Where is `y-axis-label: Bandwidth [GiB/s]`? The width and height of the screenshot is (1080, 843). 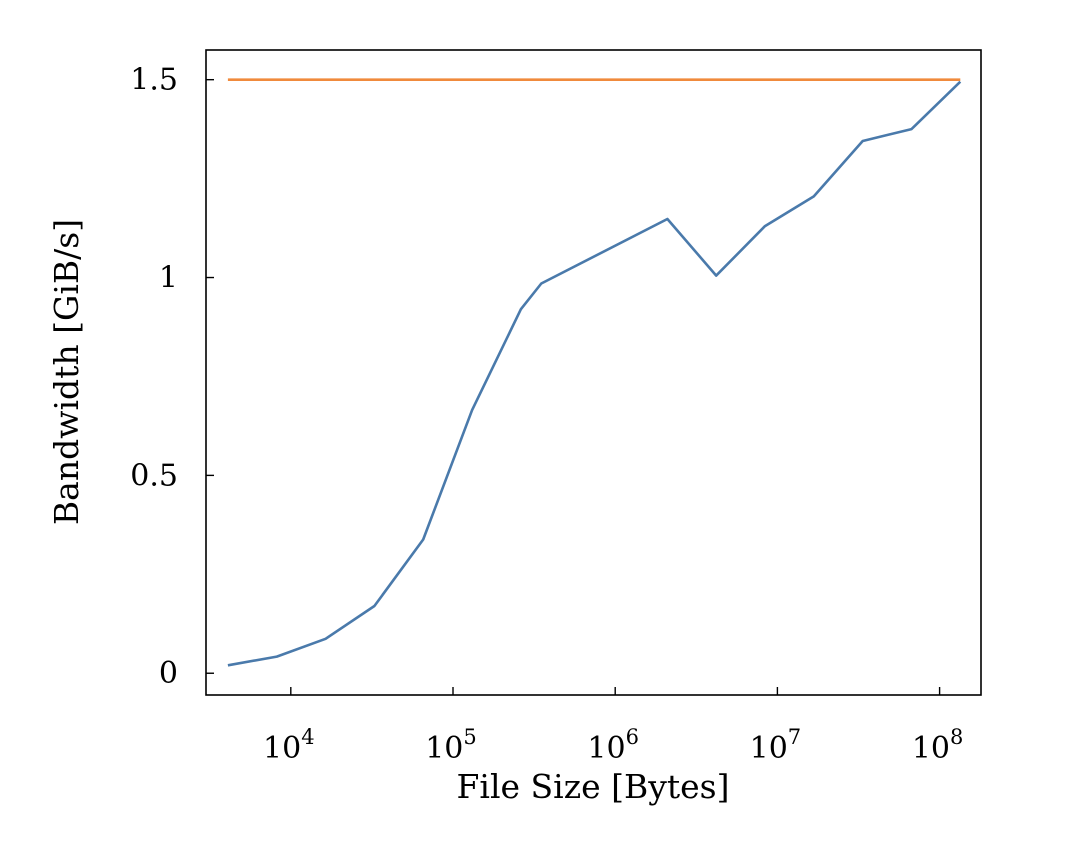
y-axis-label: Bandwidth [GiB/s] is located at coordinates (66, 372).